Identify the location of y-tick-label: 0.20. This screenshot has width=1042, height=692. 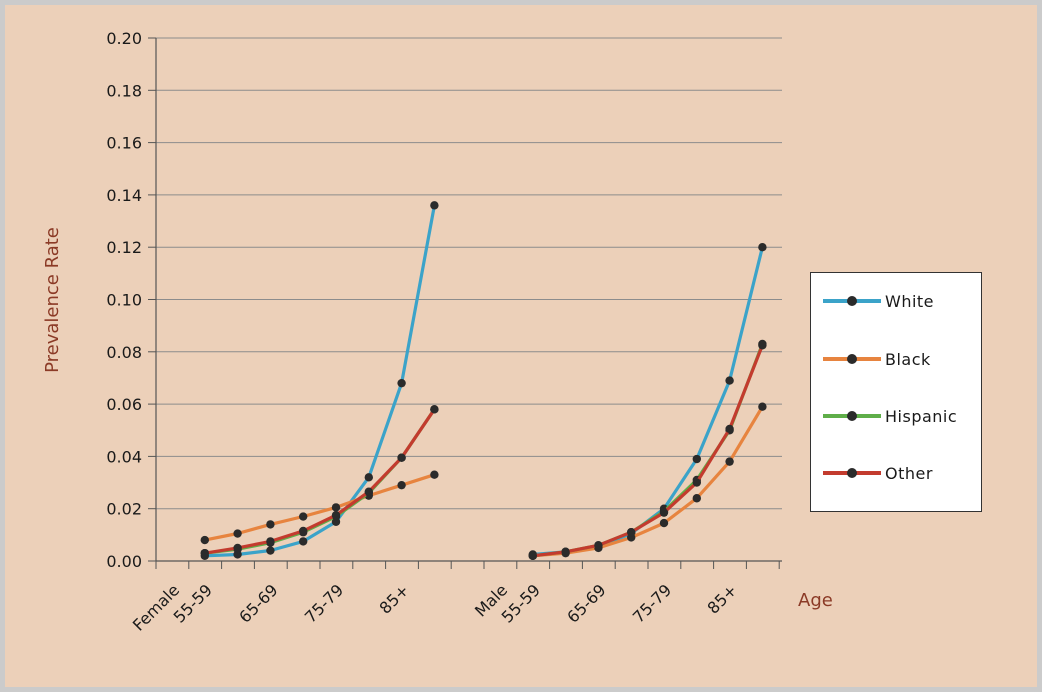
(124, 38).